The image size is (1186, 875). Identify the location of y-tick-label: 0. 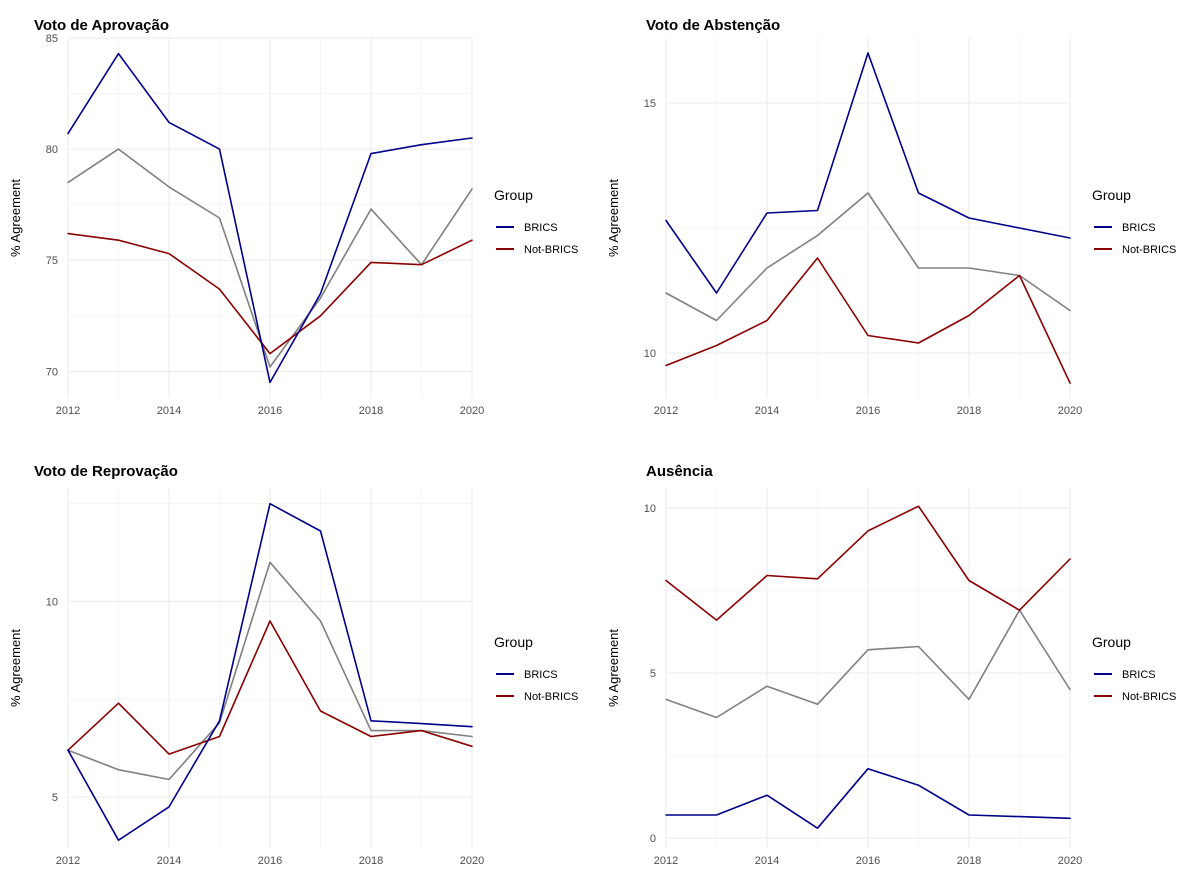
(653, 839).